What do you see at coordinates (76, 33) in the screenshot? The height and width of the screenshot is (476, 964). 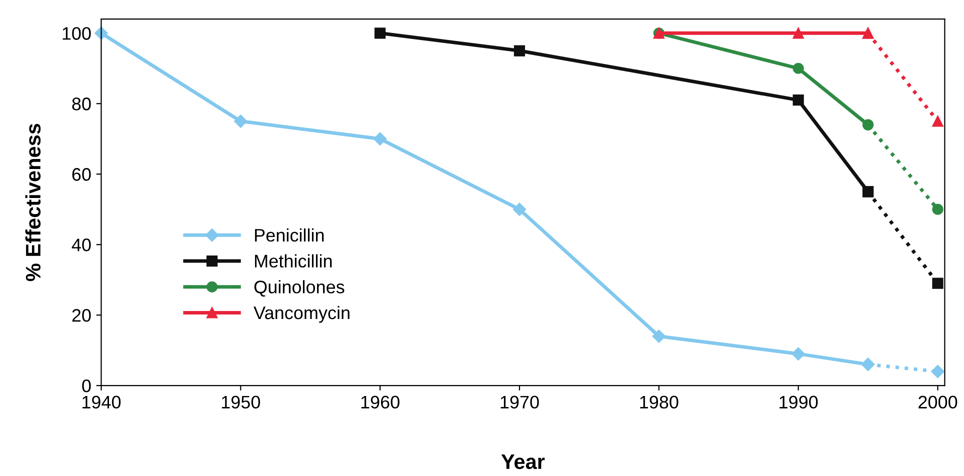 I see `y-tick-label: 100` at bounding box center [76, 33].